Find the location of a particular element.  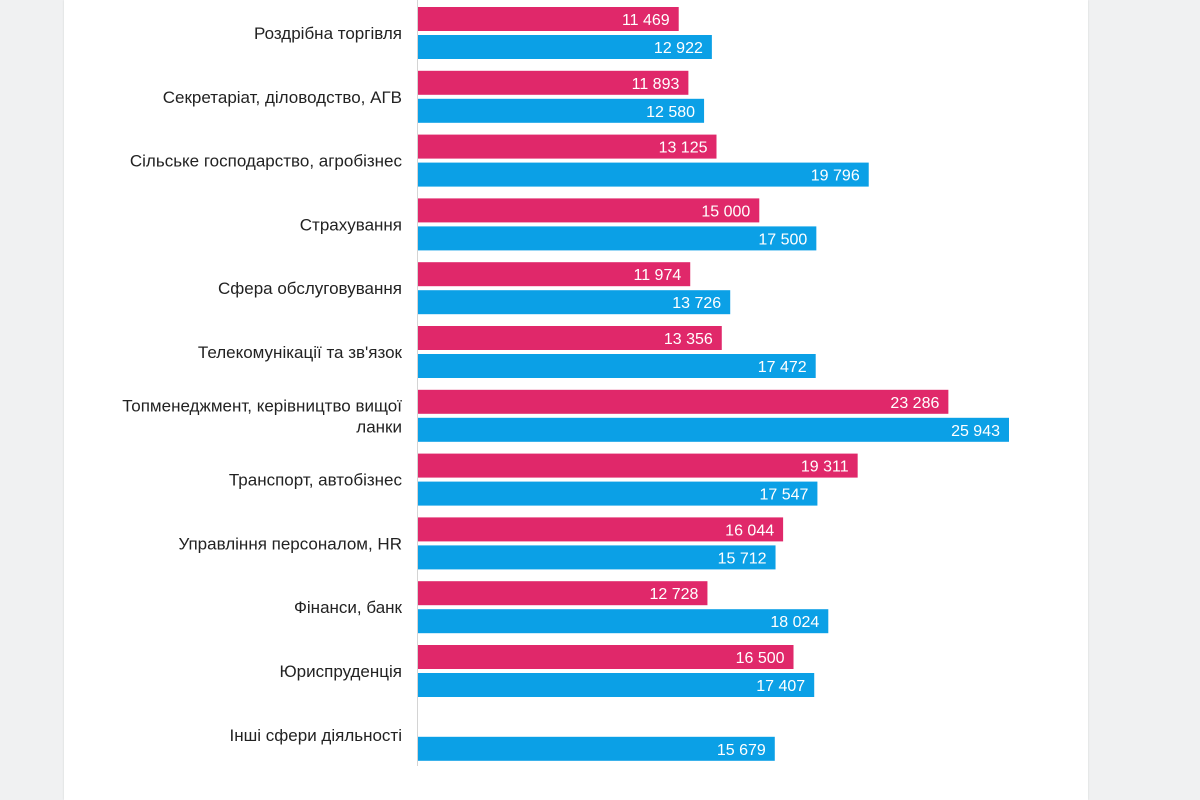

category-label-line: Транспорт, автобізнес is located at coordinates (316, 480).